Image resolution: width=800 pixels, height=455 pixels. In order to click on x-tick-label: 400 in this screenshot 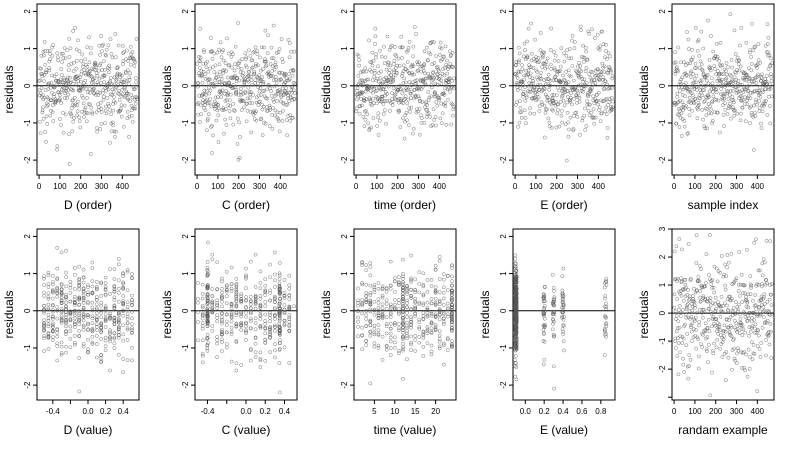, I will do `click(758, 186)`.